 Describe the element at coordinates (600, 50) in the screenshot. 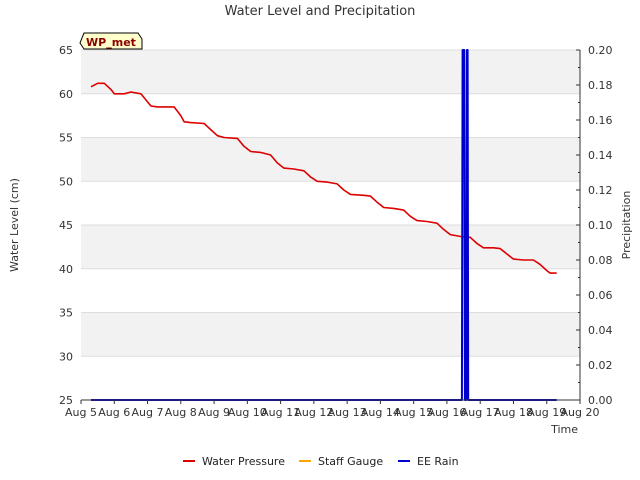

I see `y-right-tick-label: 0.20` at that location.